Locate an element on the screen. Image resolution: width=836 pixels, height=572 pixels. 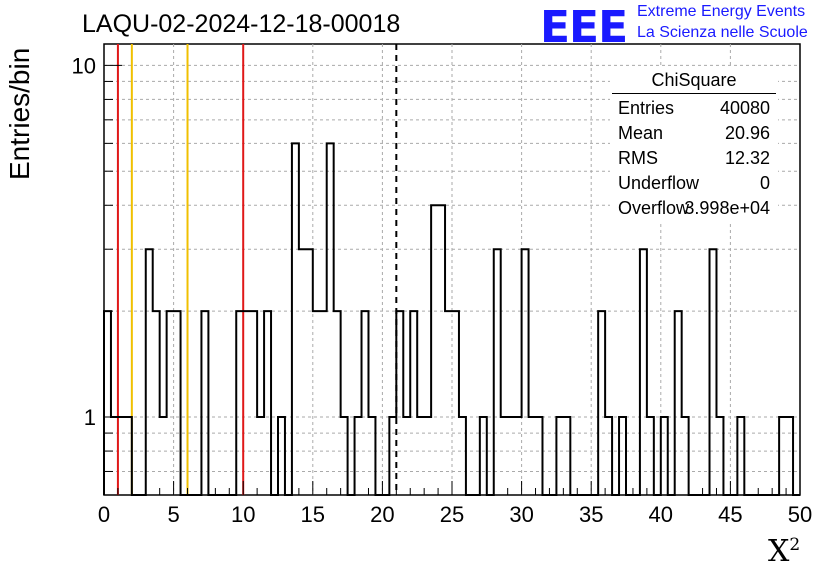
stats-value: 3.998e+04 is located at coordinates (727, 208).